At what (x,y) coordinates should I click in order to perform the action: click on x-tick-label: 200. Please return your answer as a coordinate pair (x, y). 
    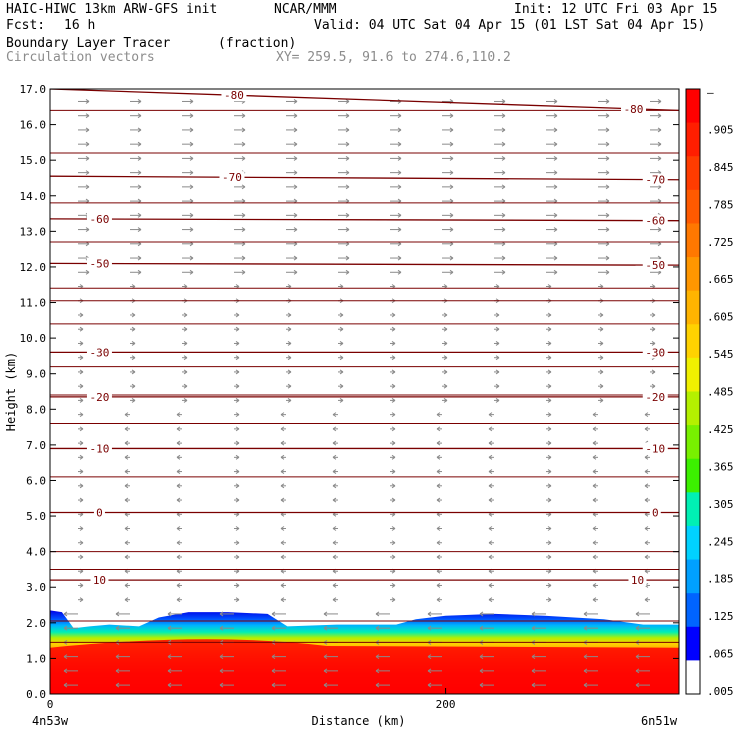
    Looking at the image, I should click on (446, 704).